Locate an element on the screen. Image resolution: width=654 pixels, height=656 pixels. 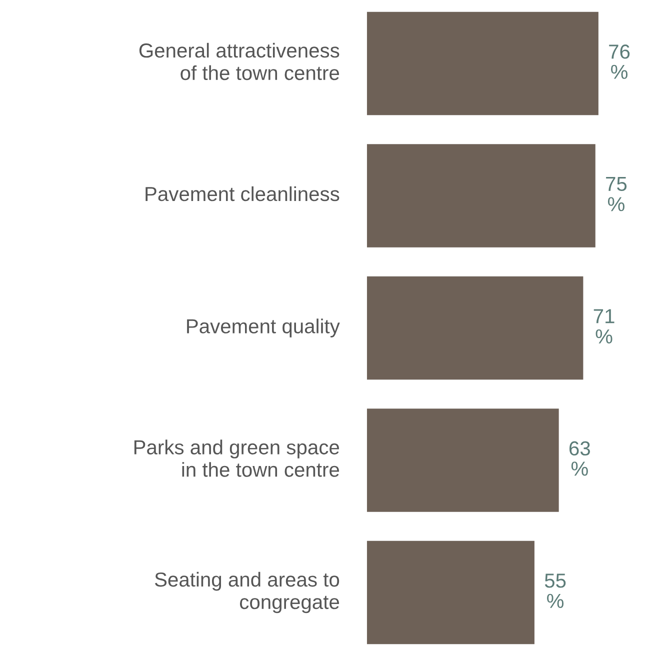
data-label: 63 % is located at coordinates (579, 458).